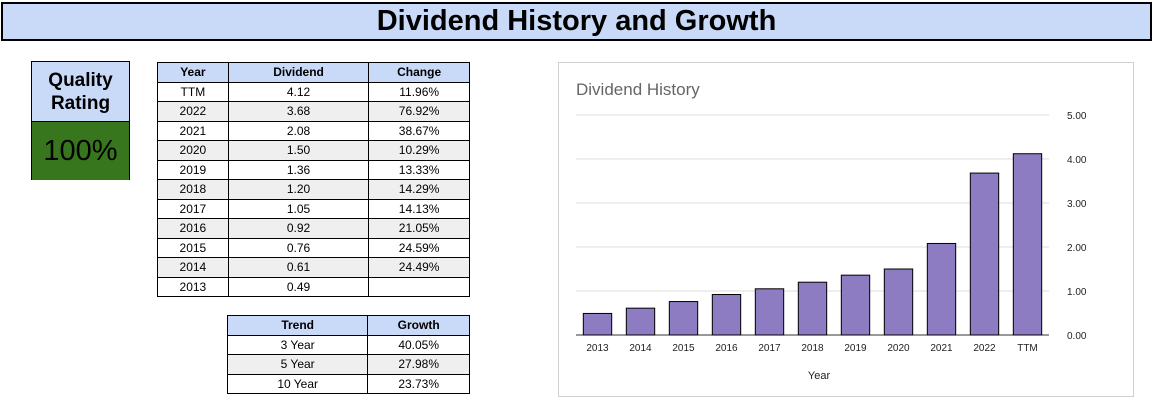 This screenshot has width=1156, height=404. What do you see at coordinates (419, 130) in the screenshot?
I see `dividend-cell: 38.67%` at bounding box center [419, 130].